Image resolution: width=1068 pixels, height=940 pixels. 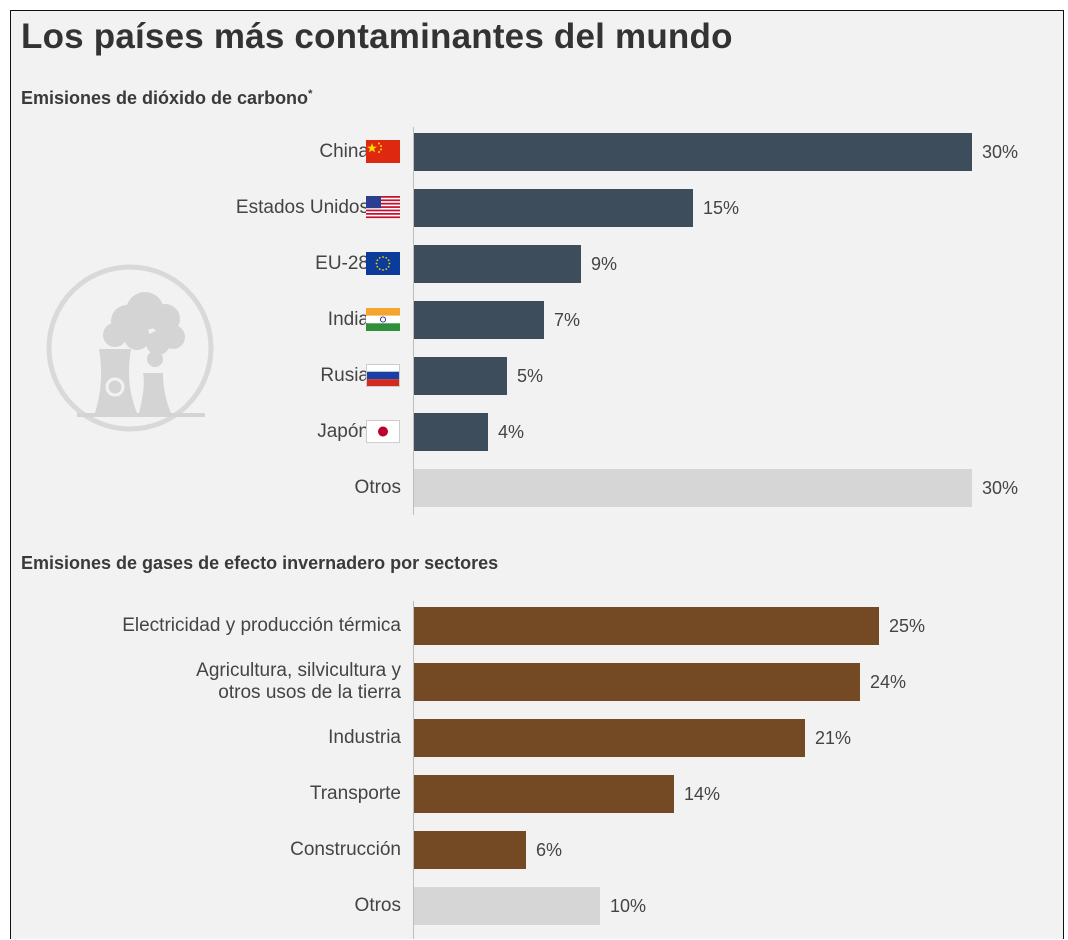 I want to click on co2-china-value-label: 30%, so click(x=1000, y=152).